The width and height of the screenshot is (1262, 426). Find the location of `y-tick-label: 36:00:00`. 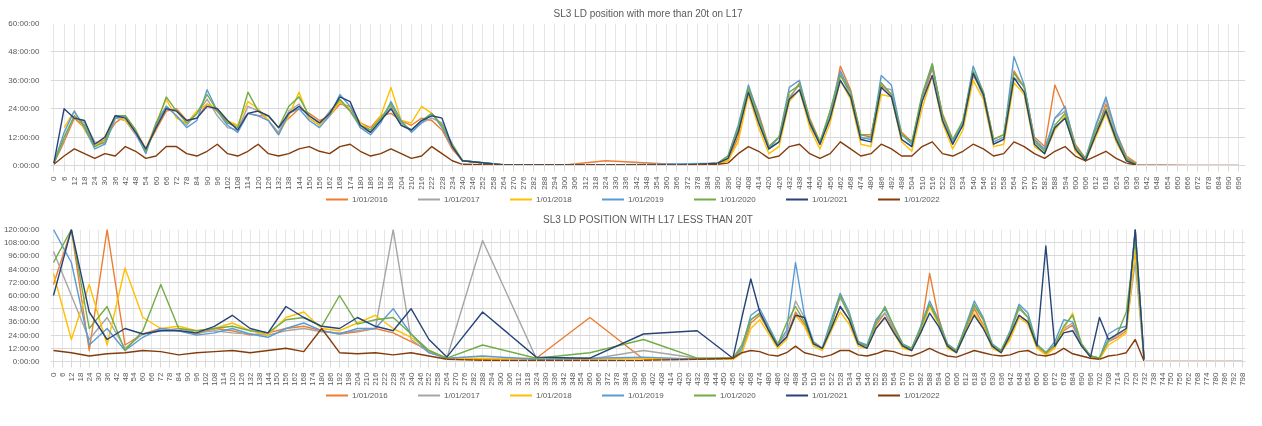

y-tick-label: 36:00:00 is located at coordinates (24, 80).